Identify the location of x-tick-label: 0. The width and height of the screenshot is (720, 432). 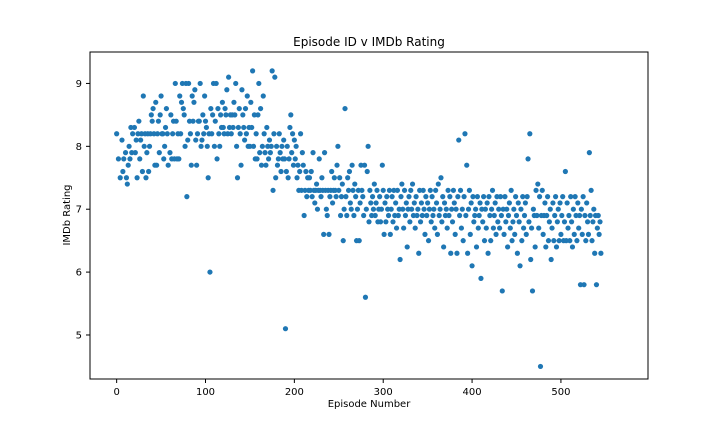
(116, 392).